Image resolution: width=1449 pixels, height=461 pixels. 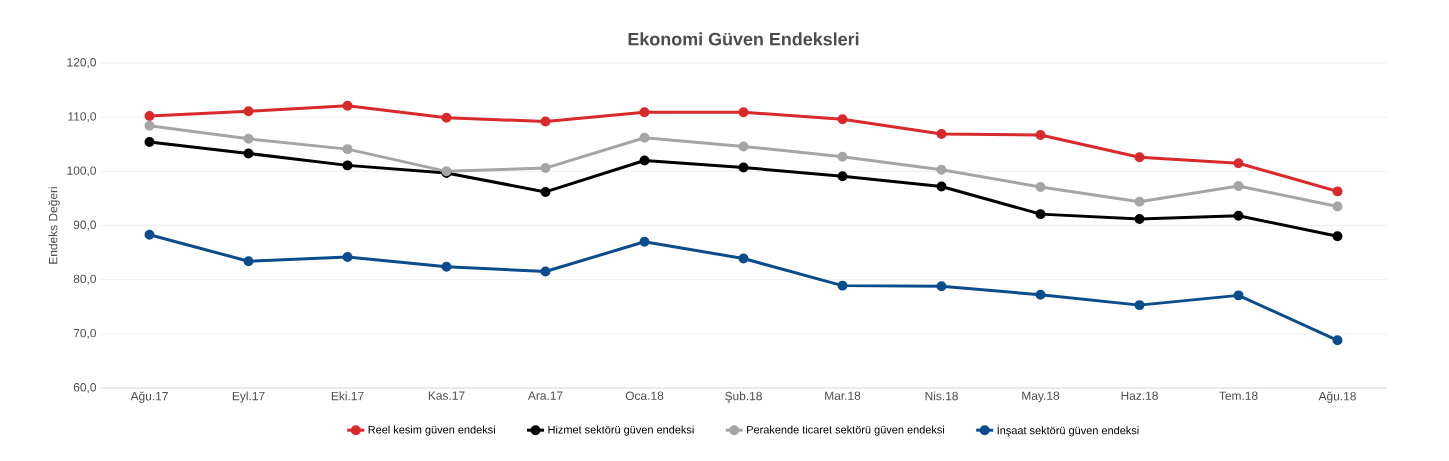 I want to click on y-tick-label: 80,0, so click(x=85, y=279).